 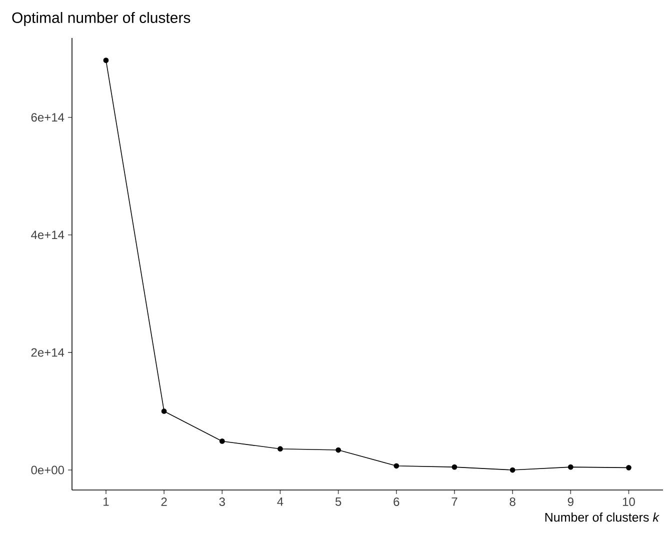 I want to click on x-tick-label: 1, so click(x=106, y=502).